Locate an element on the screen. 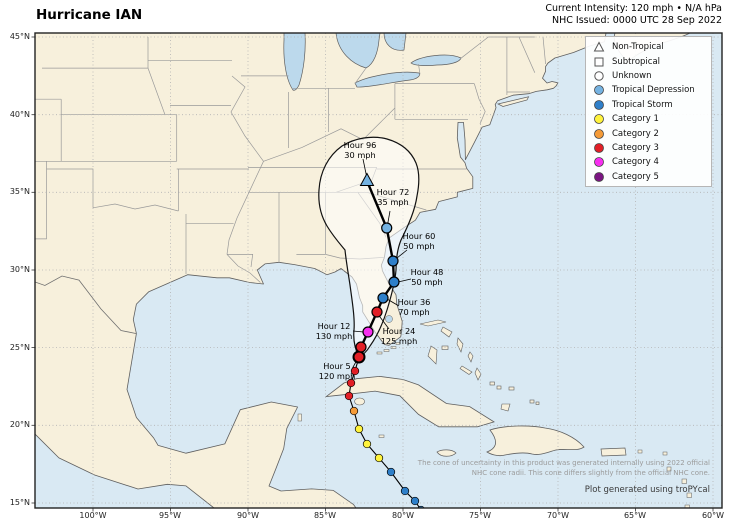  land-jamaica is located at coordinates (446, 453).